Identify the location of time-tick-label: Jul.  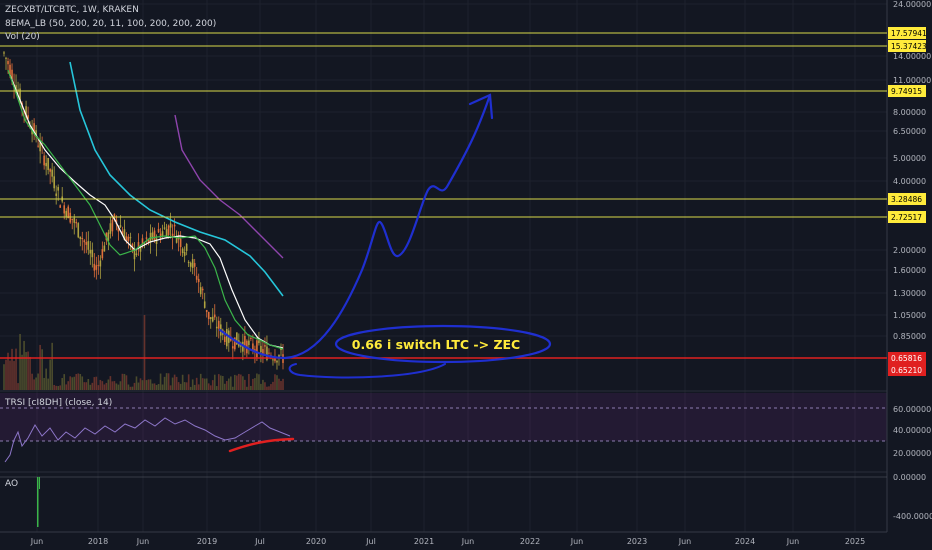
(259, 541).